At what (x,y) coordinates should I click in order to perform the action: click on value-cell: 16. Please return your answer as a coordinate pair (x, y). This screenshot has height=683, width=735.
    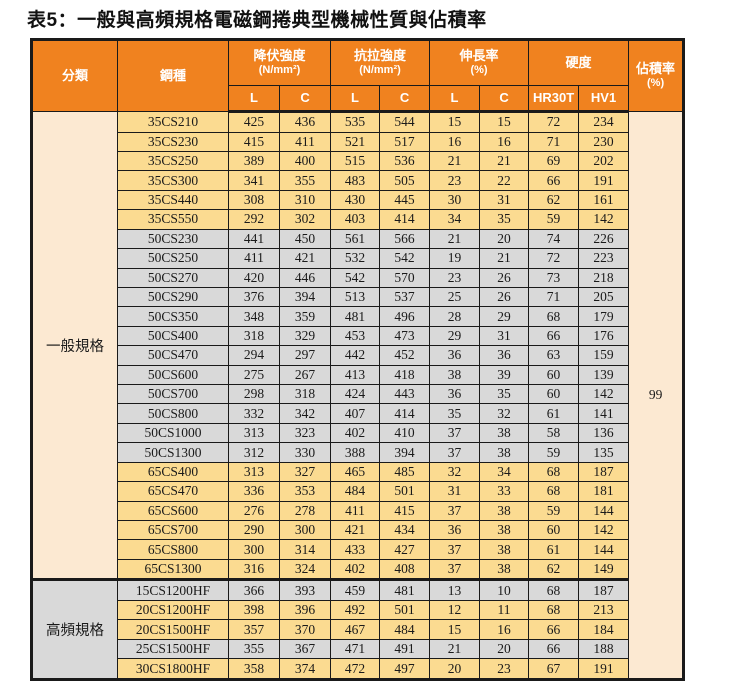
    Looking at the image, I should click on (504, 141).